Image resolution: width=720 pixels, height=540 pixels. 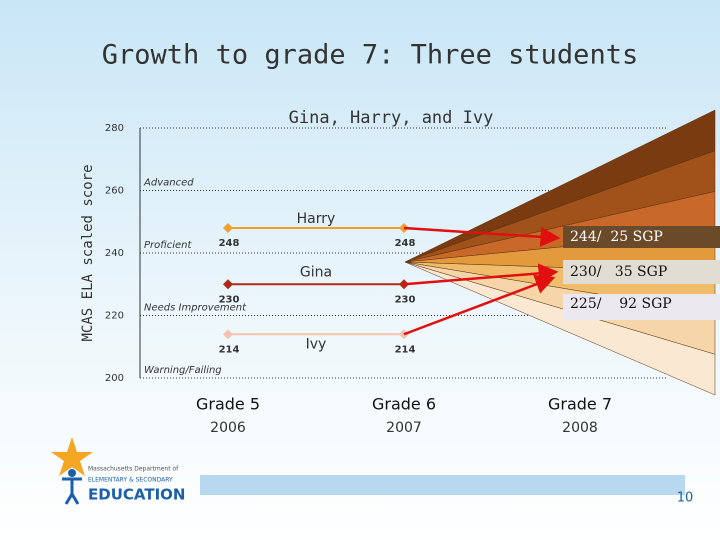 I want to click on y-tick-label: 280, so click(x=114, y=128).